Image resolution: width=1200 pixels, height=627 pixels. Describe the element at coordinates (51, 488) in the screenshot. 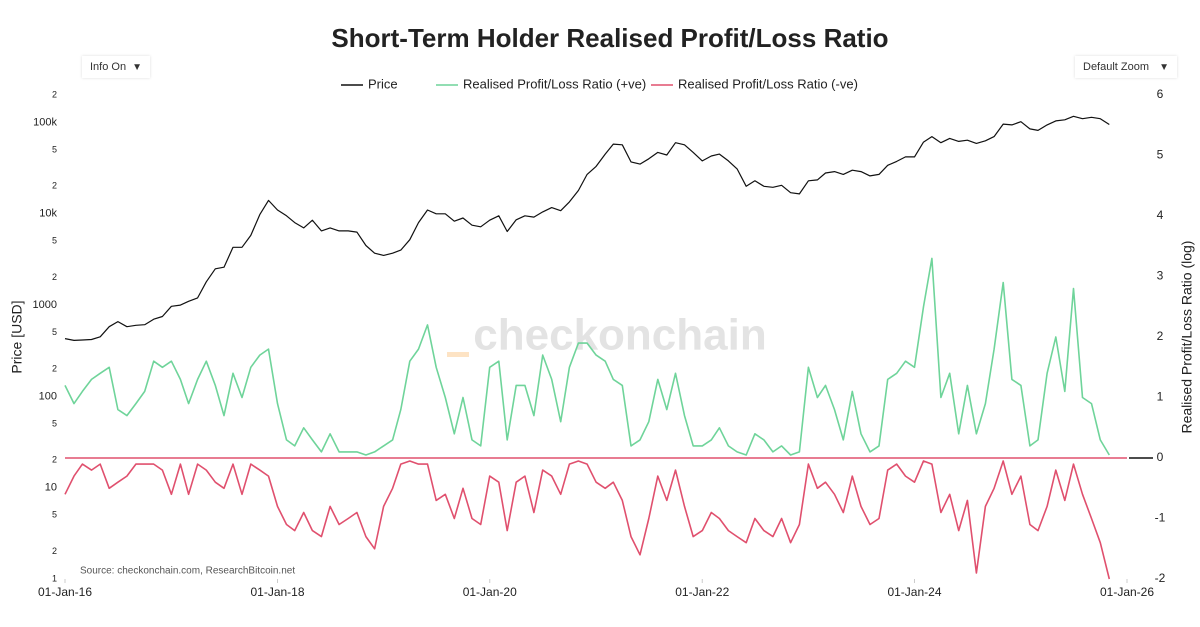

I see `y-tick-label: 10` at that location.